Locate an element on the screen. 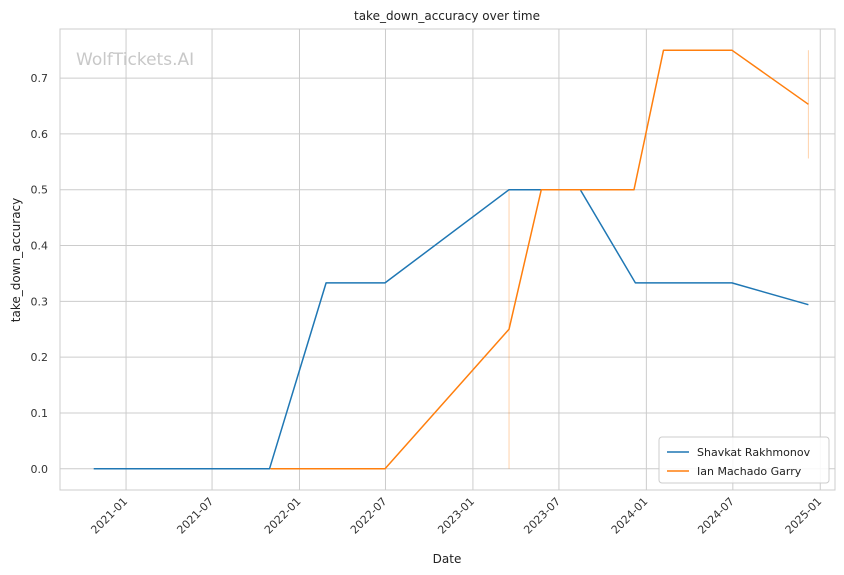 The image size is (844, 575). y-tick-label: 0.6 is located at coordinates (40, 134).